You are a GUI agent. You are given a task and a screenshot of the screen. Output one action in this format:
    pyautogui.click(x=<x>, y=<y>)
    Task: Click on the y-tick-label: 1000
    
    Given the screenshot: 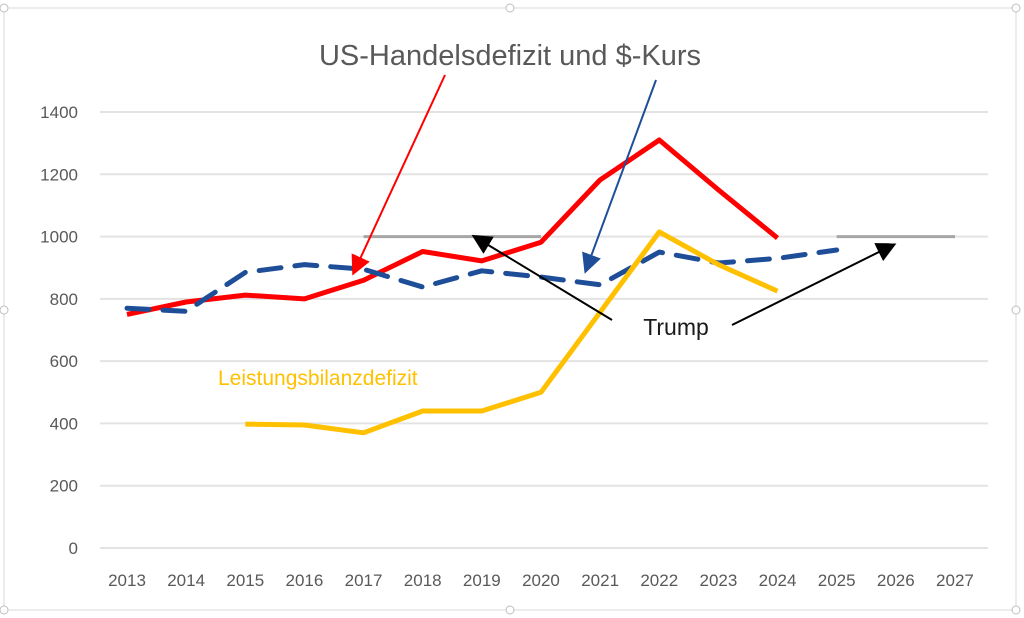 What is the action you would take?
    pyautogui.click(x=59, y=237)
    